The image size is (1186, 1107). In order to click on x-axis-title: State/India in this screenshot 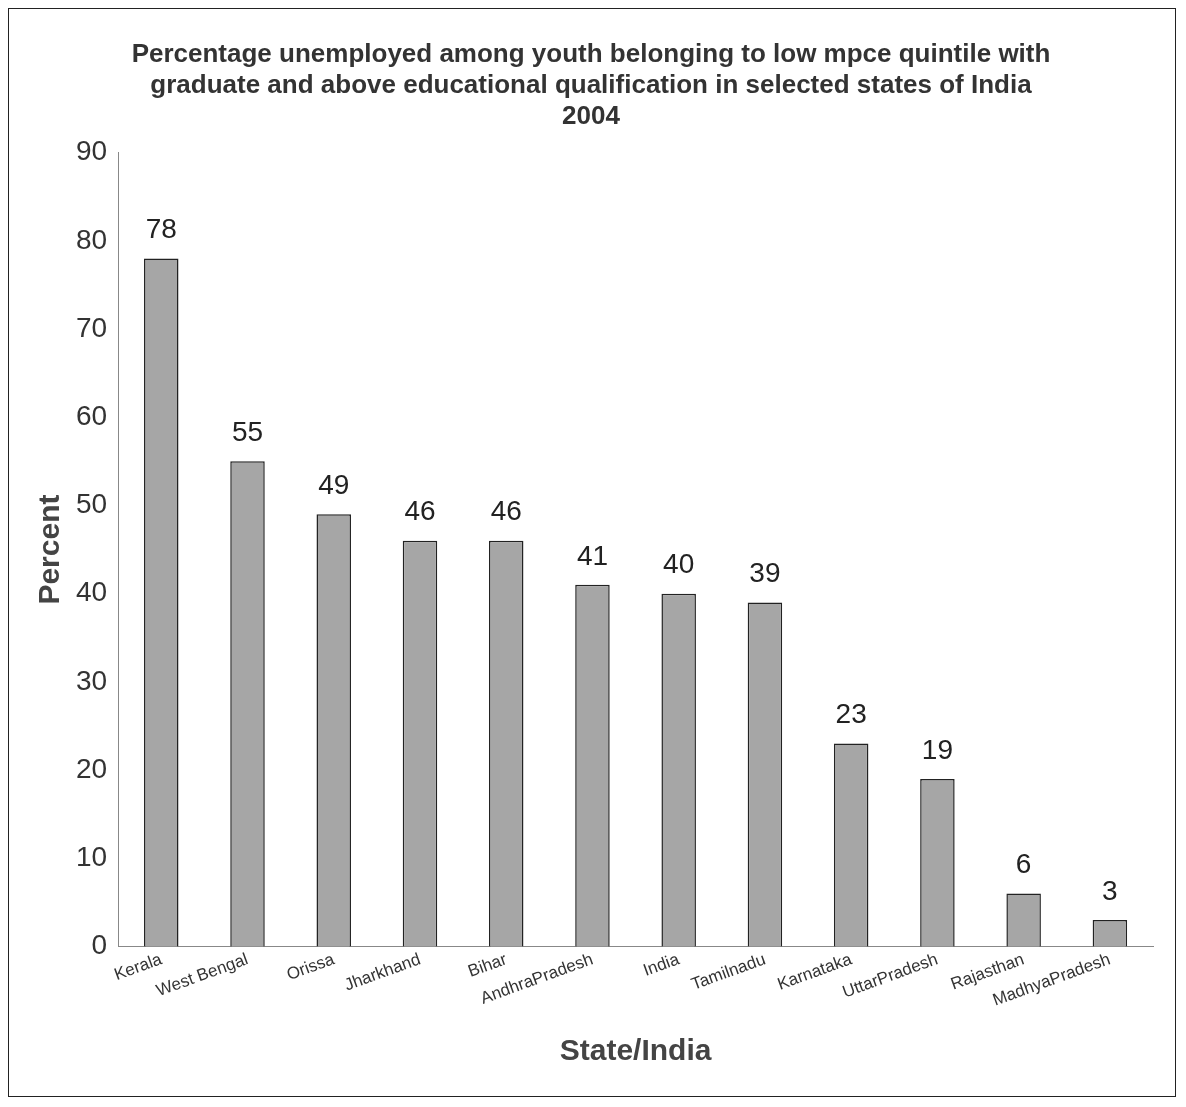, I will do `click(635, 1050)`.